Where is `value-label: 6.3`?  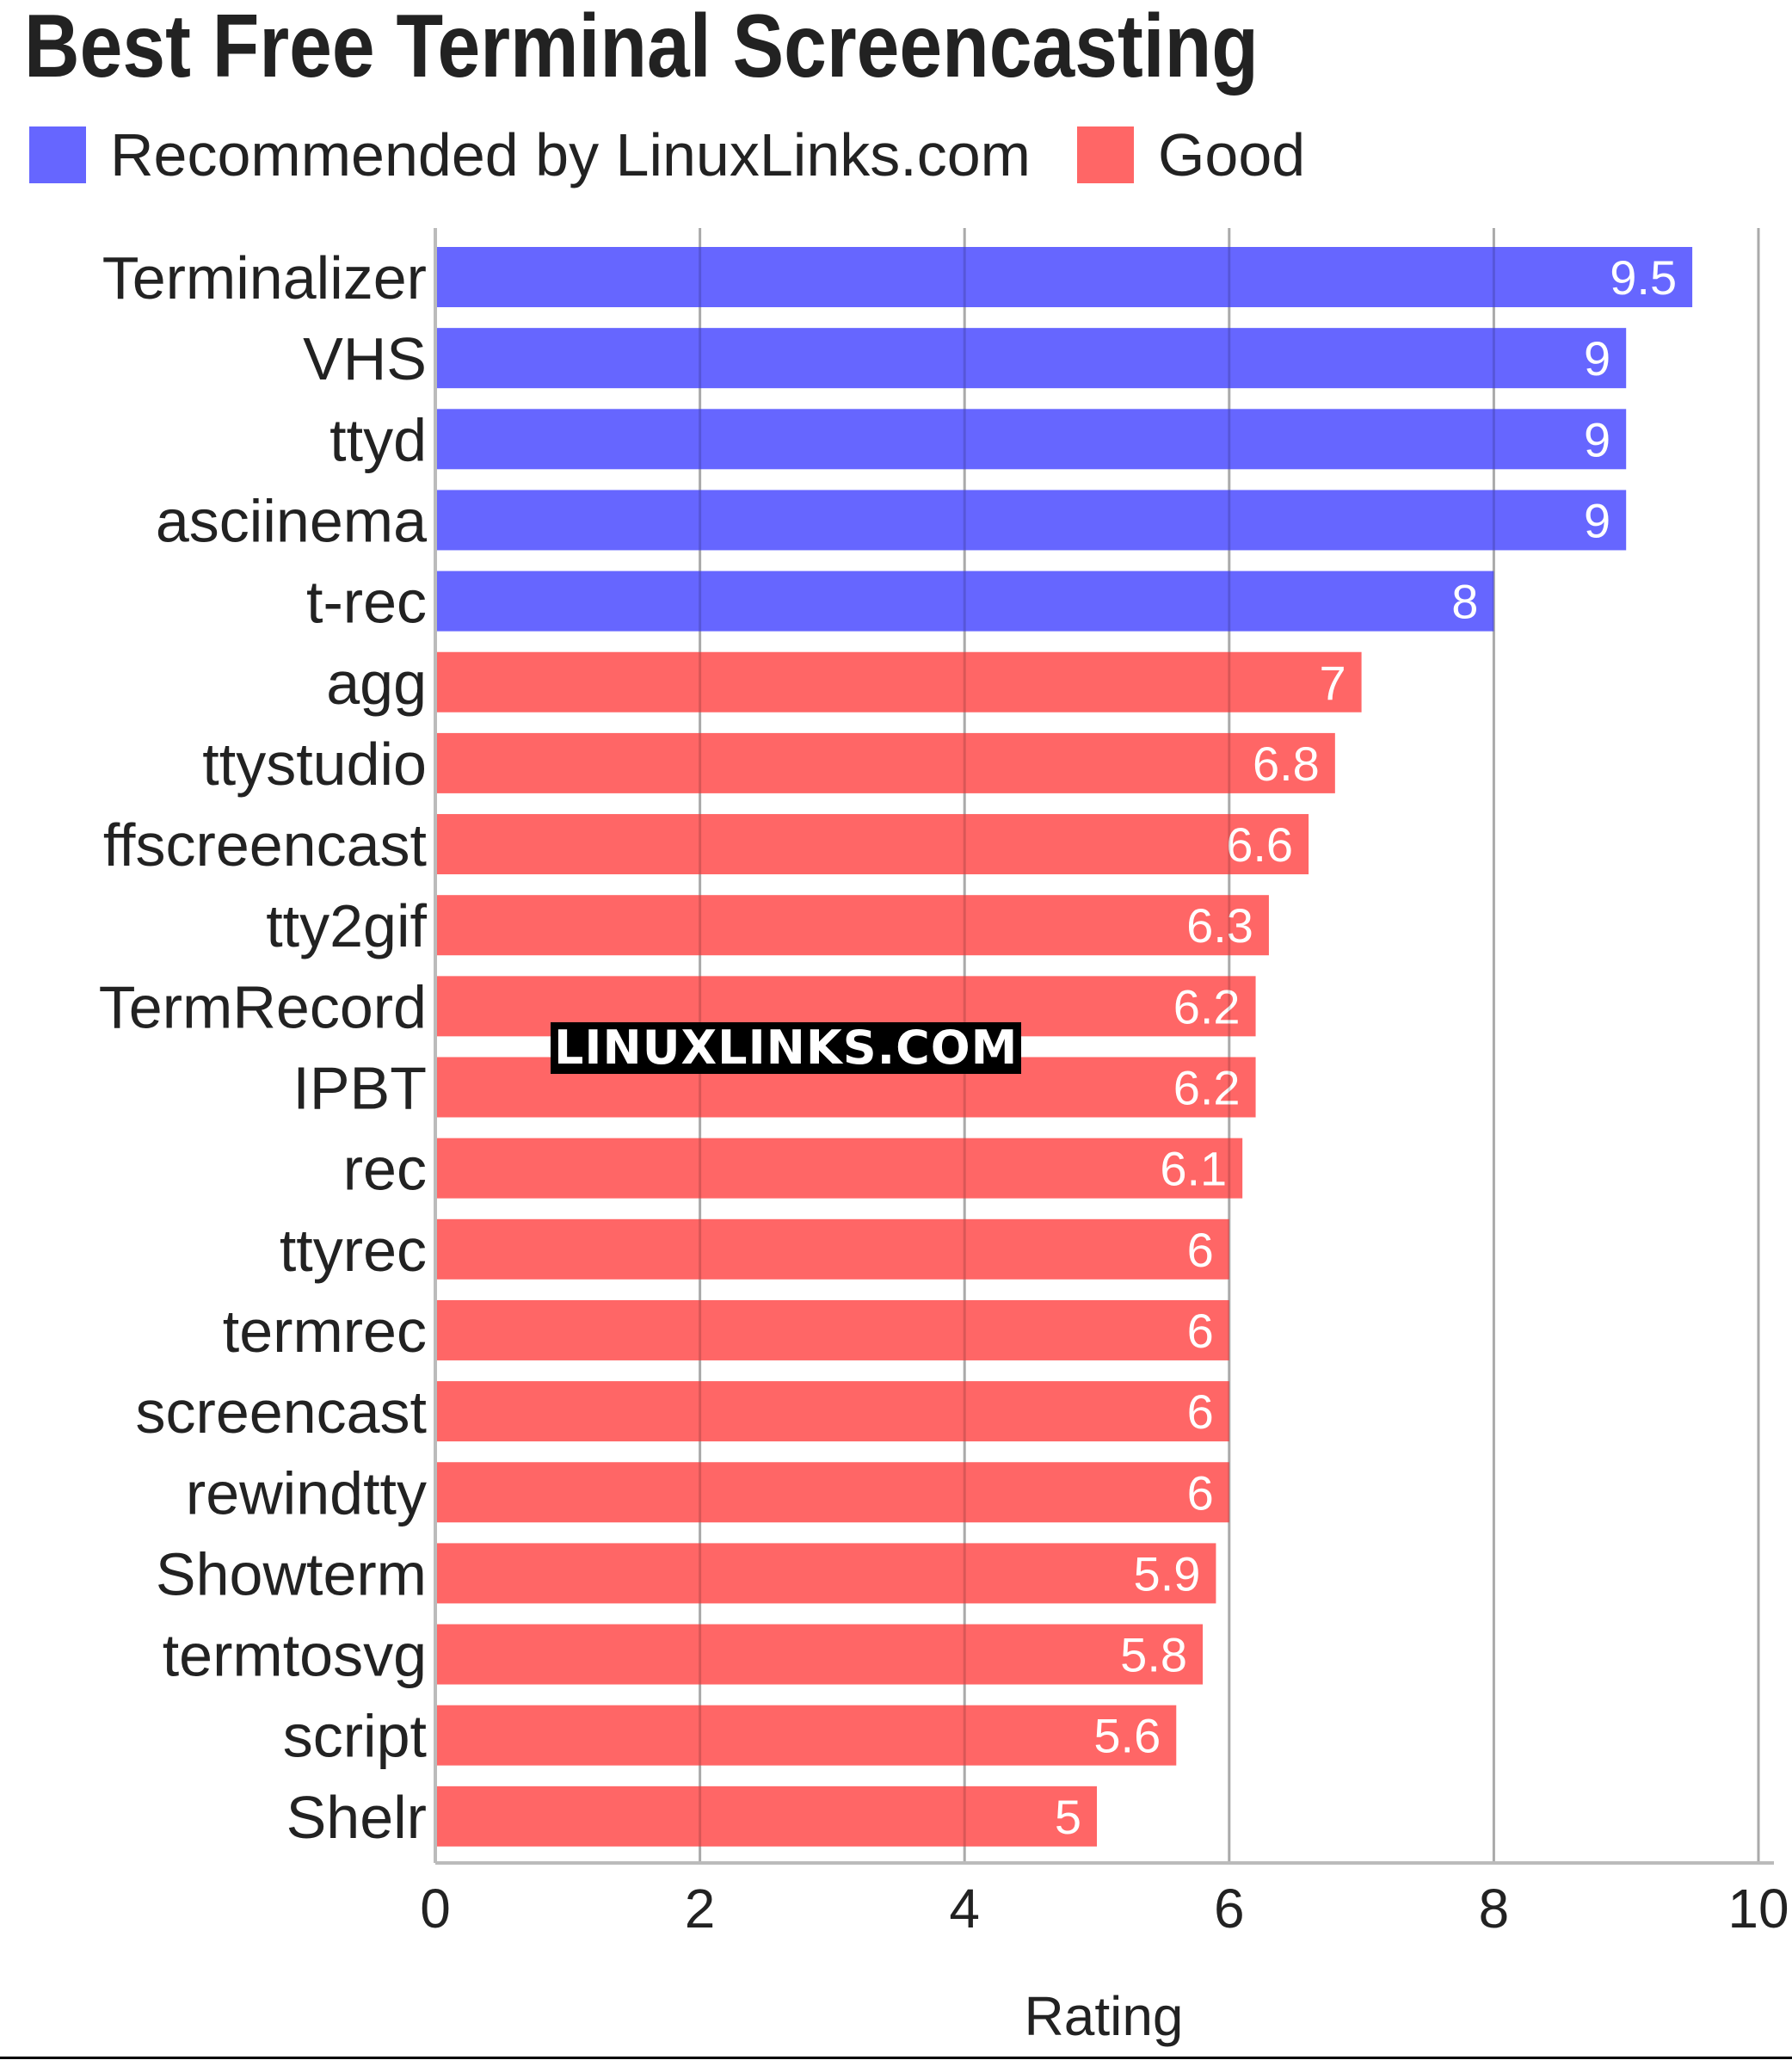
value-label: 6.3 is located at coordinates (1219, 925).